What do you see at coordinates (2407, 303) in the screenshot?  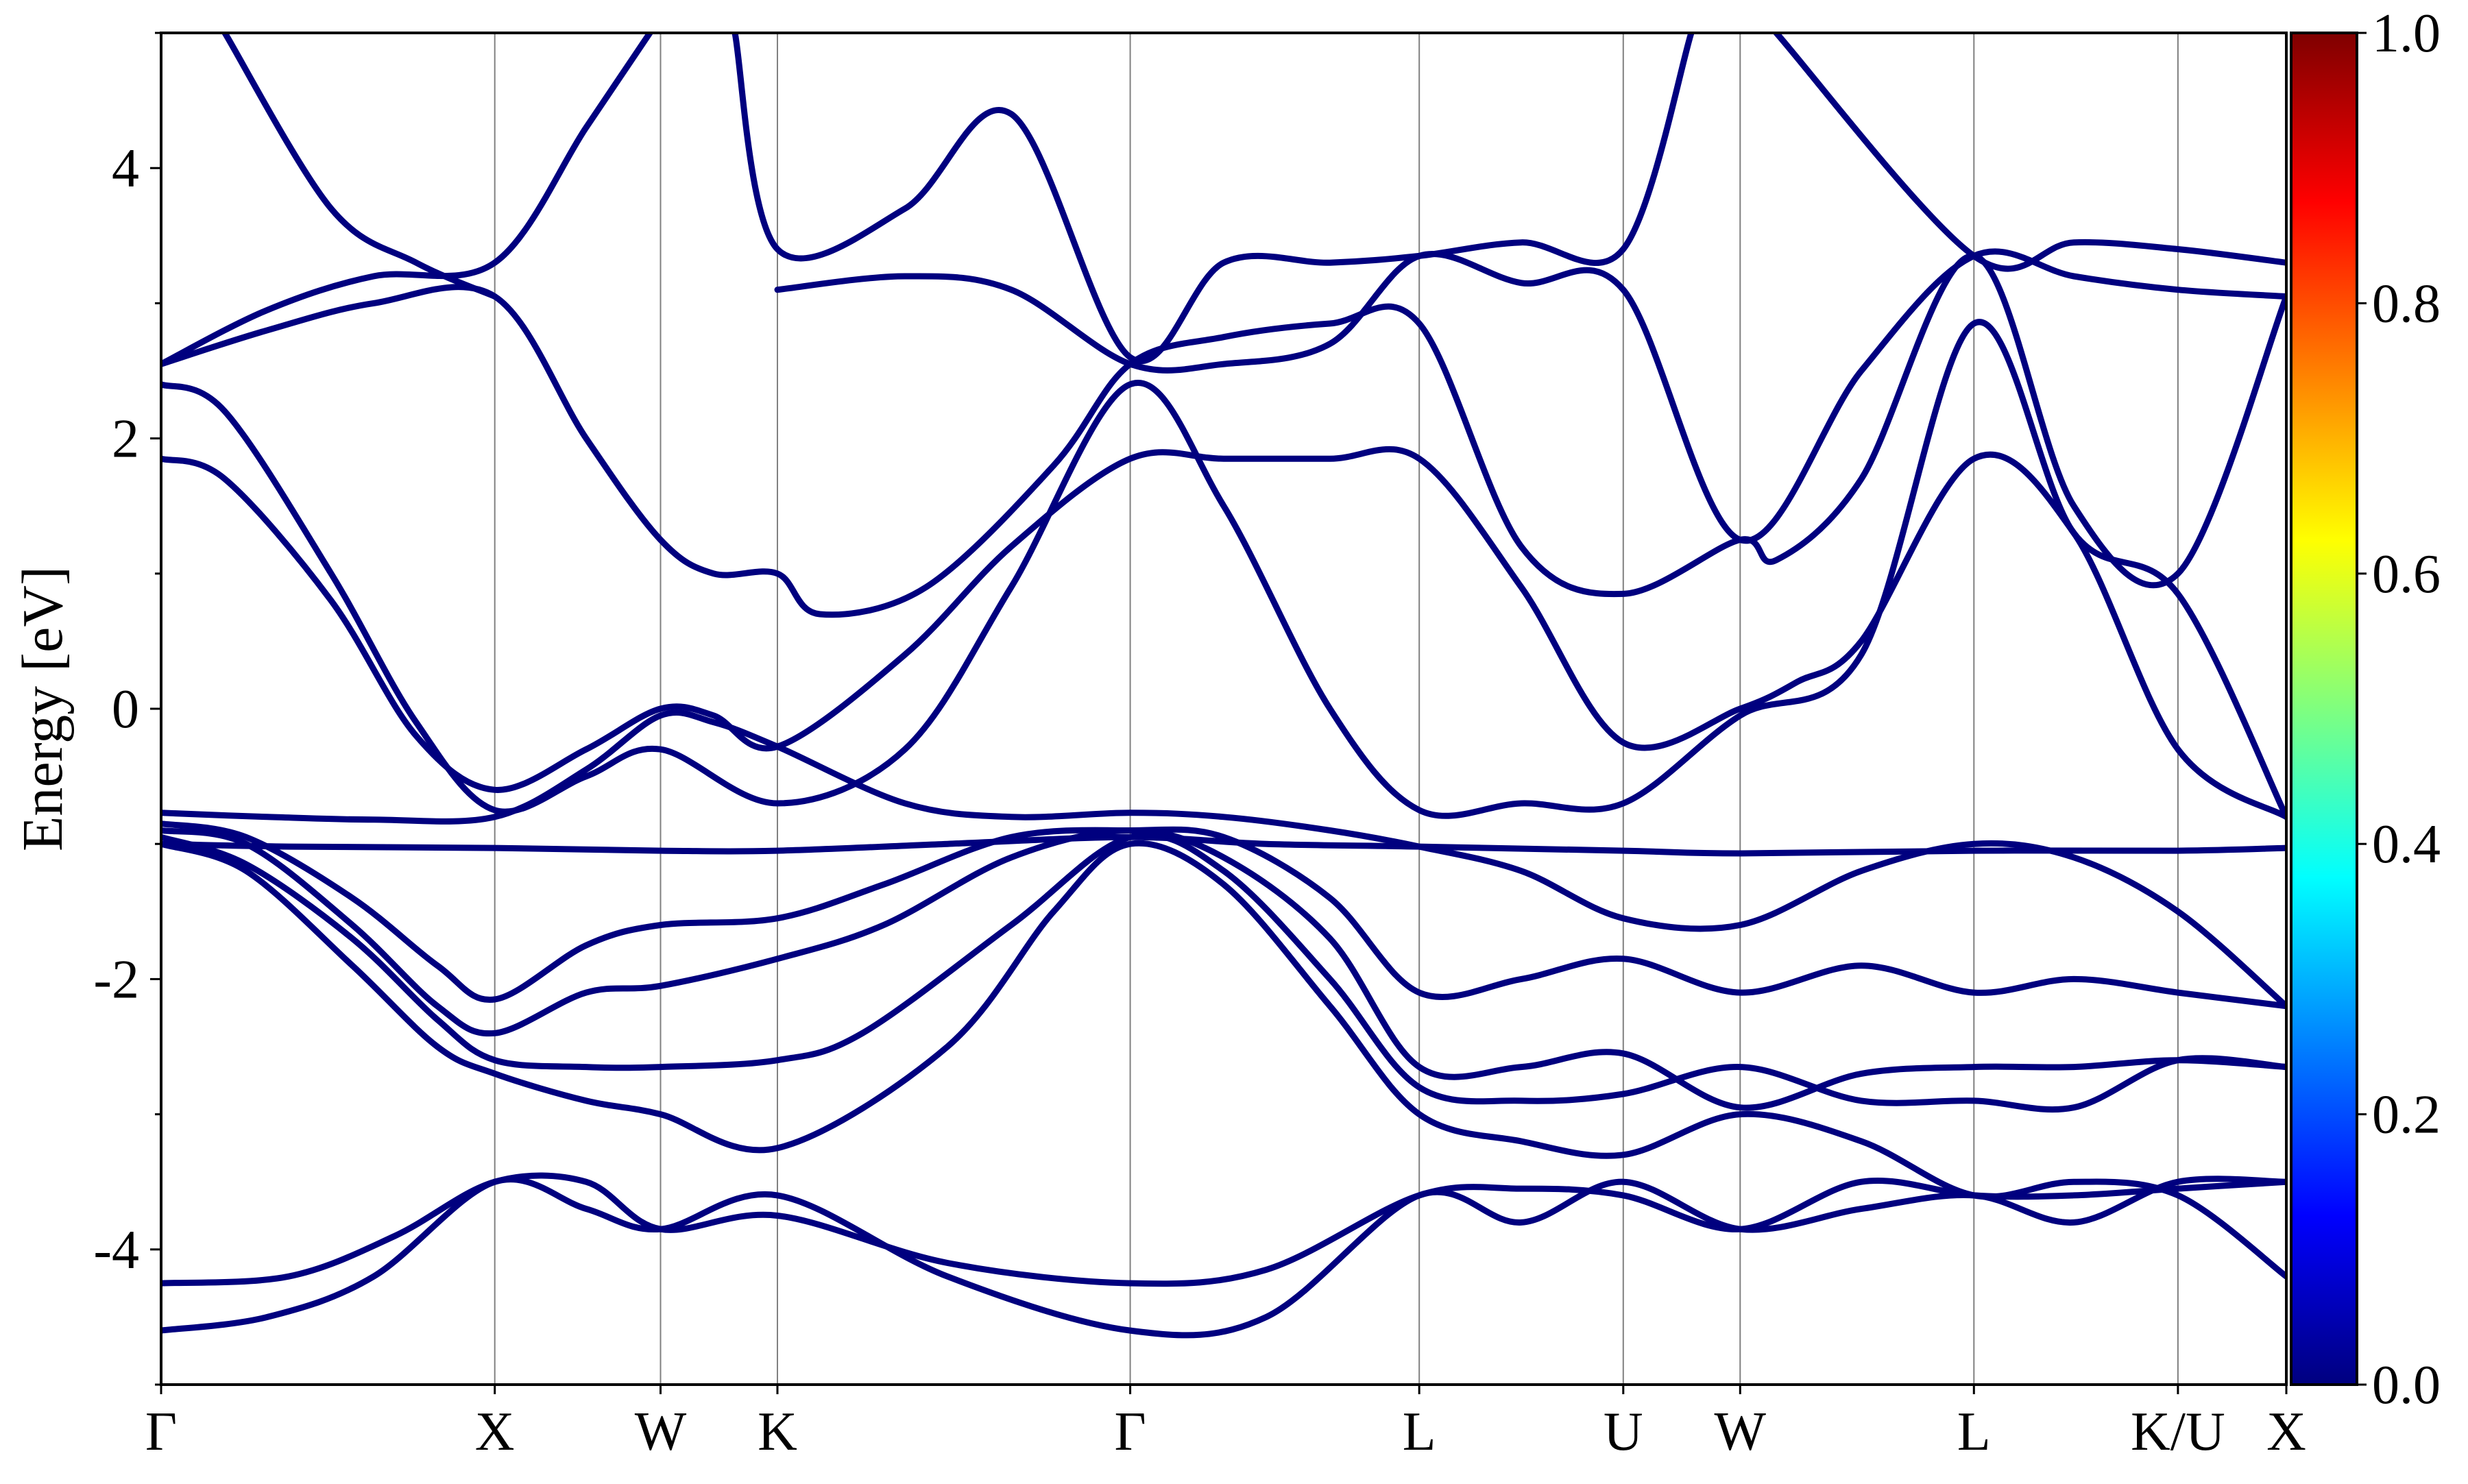 I see `colorbar-tick-label: 0.8` at bounding box center [2407, 303].